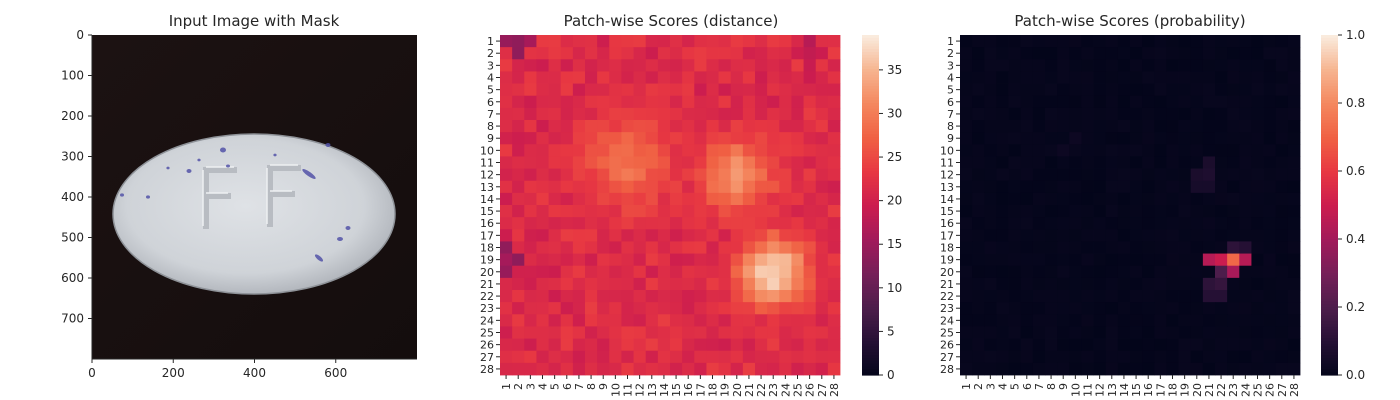  Describe the element at coordinates (72, 319) in the screenshot. I see `y-tick-label: 700` at that location.